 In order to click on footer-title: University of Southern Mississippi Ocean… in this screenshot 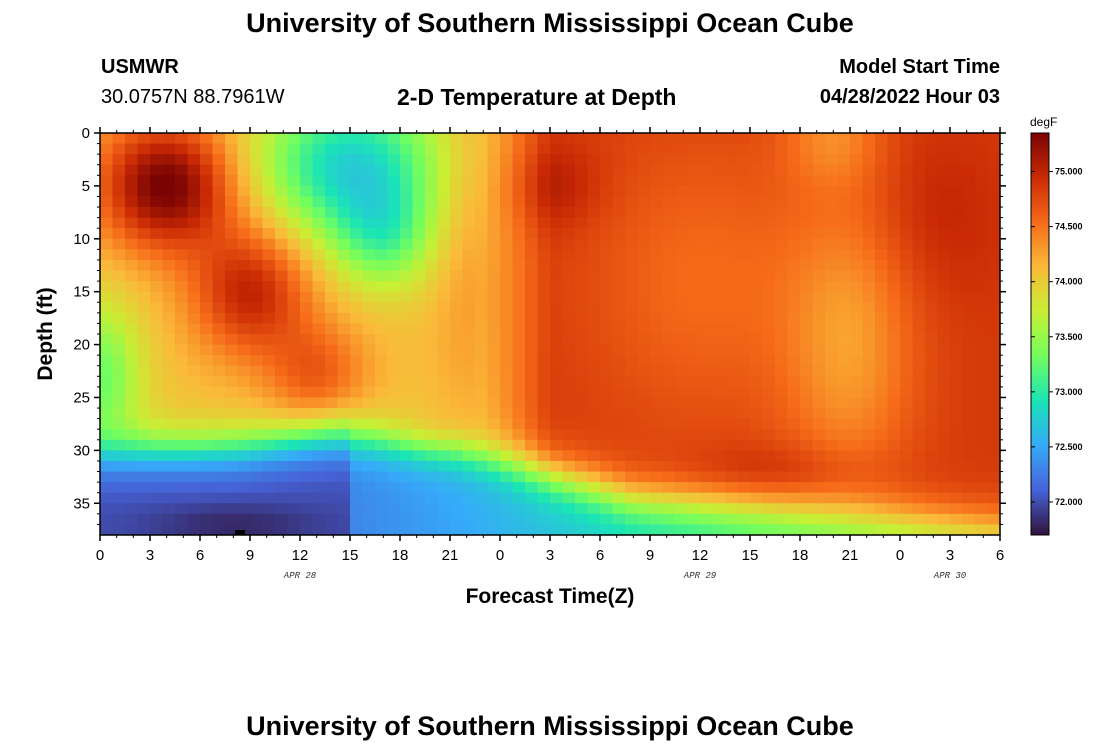, I will do `click(550, 726)`.